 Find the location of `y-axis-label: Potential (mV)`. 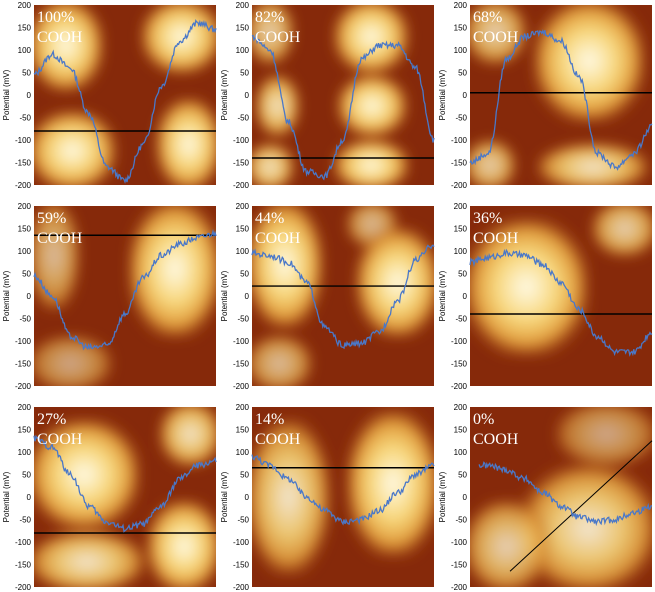

y-axis-label: Potential (mV) is located at coordinates (442, 295).